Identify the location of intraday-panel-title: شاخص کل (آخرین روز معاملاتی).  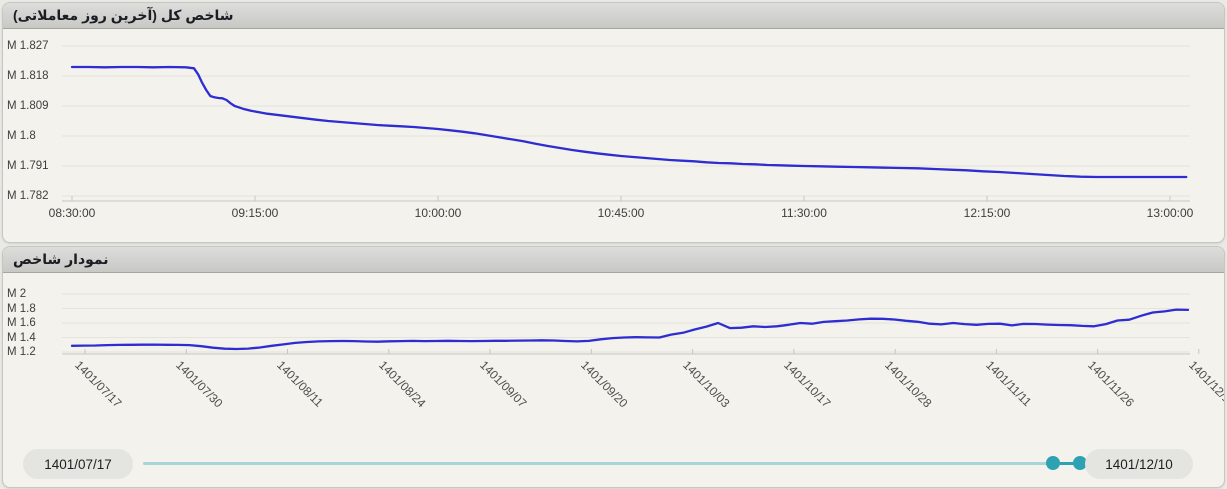
(123, 15).